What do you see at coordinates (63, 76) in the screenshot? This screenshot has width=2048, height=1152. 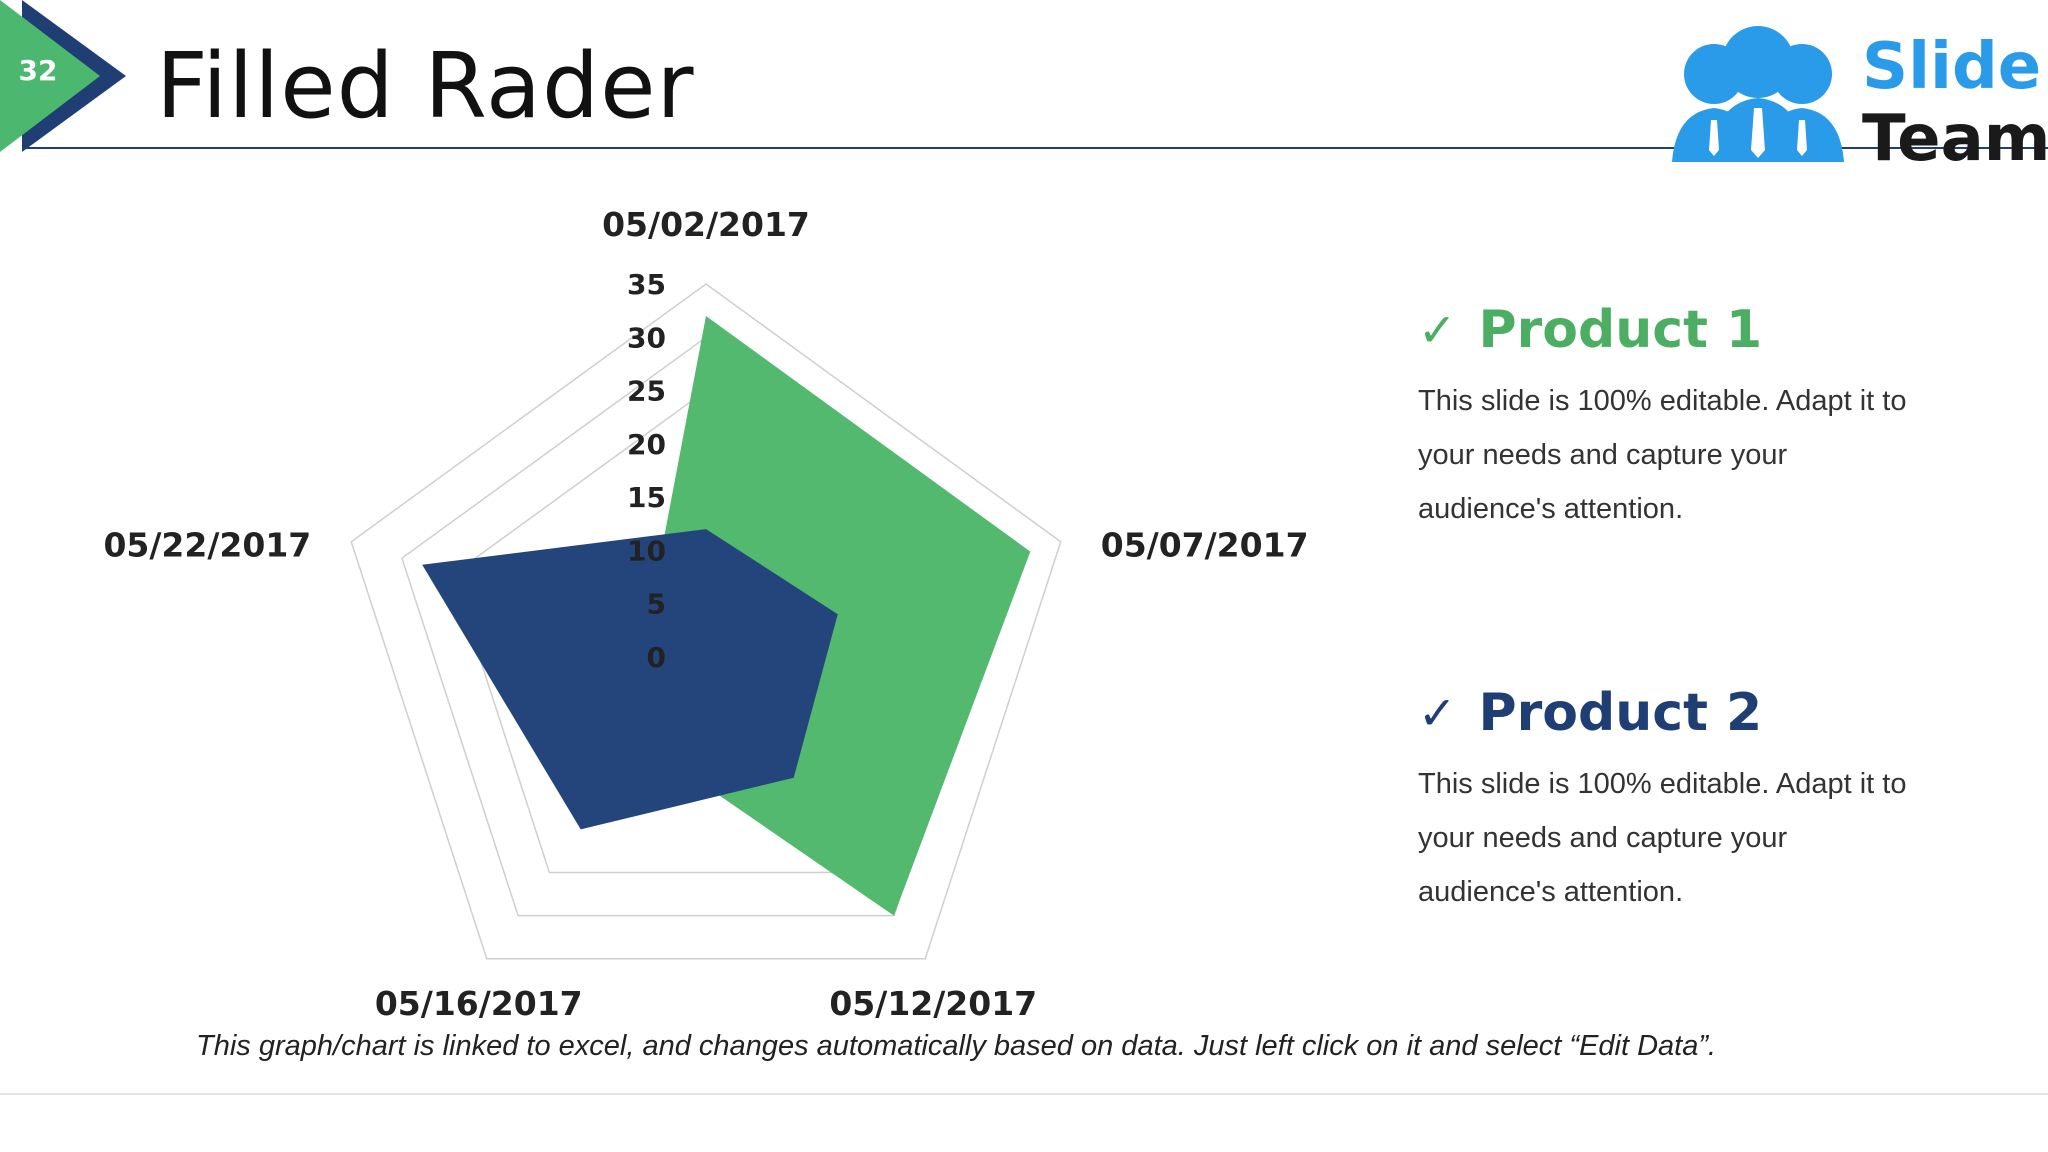 I see `slide-number-badge` at bounding box center [63, 76].